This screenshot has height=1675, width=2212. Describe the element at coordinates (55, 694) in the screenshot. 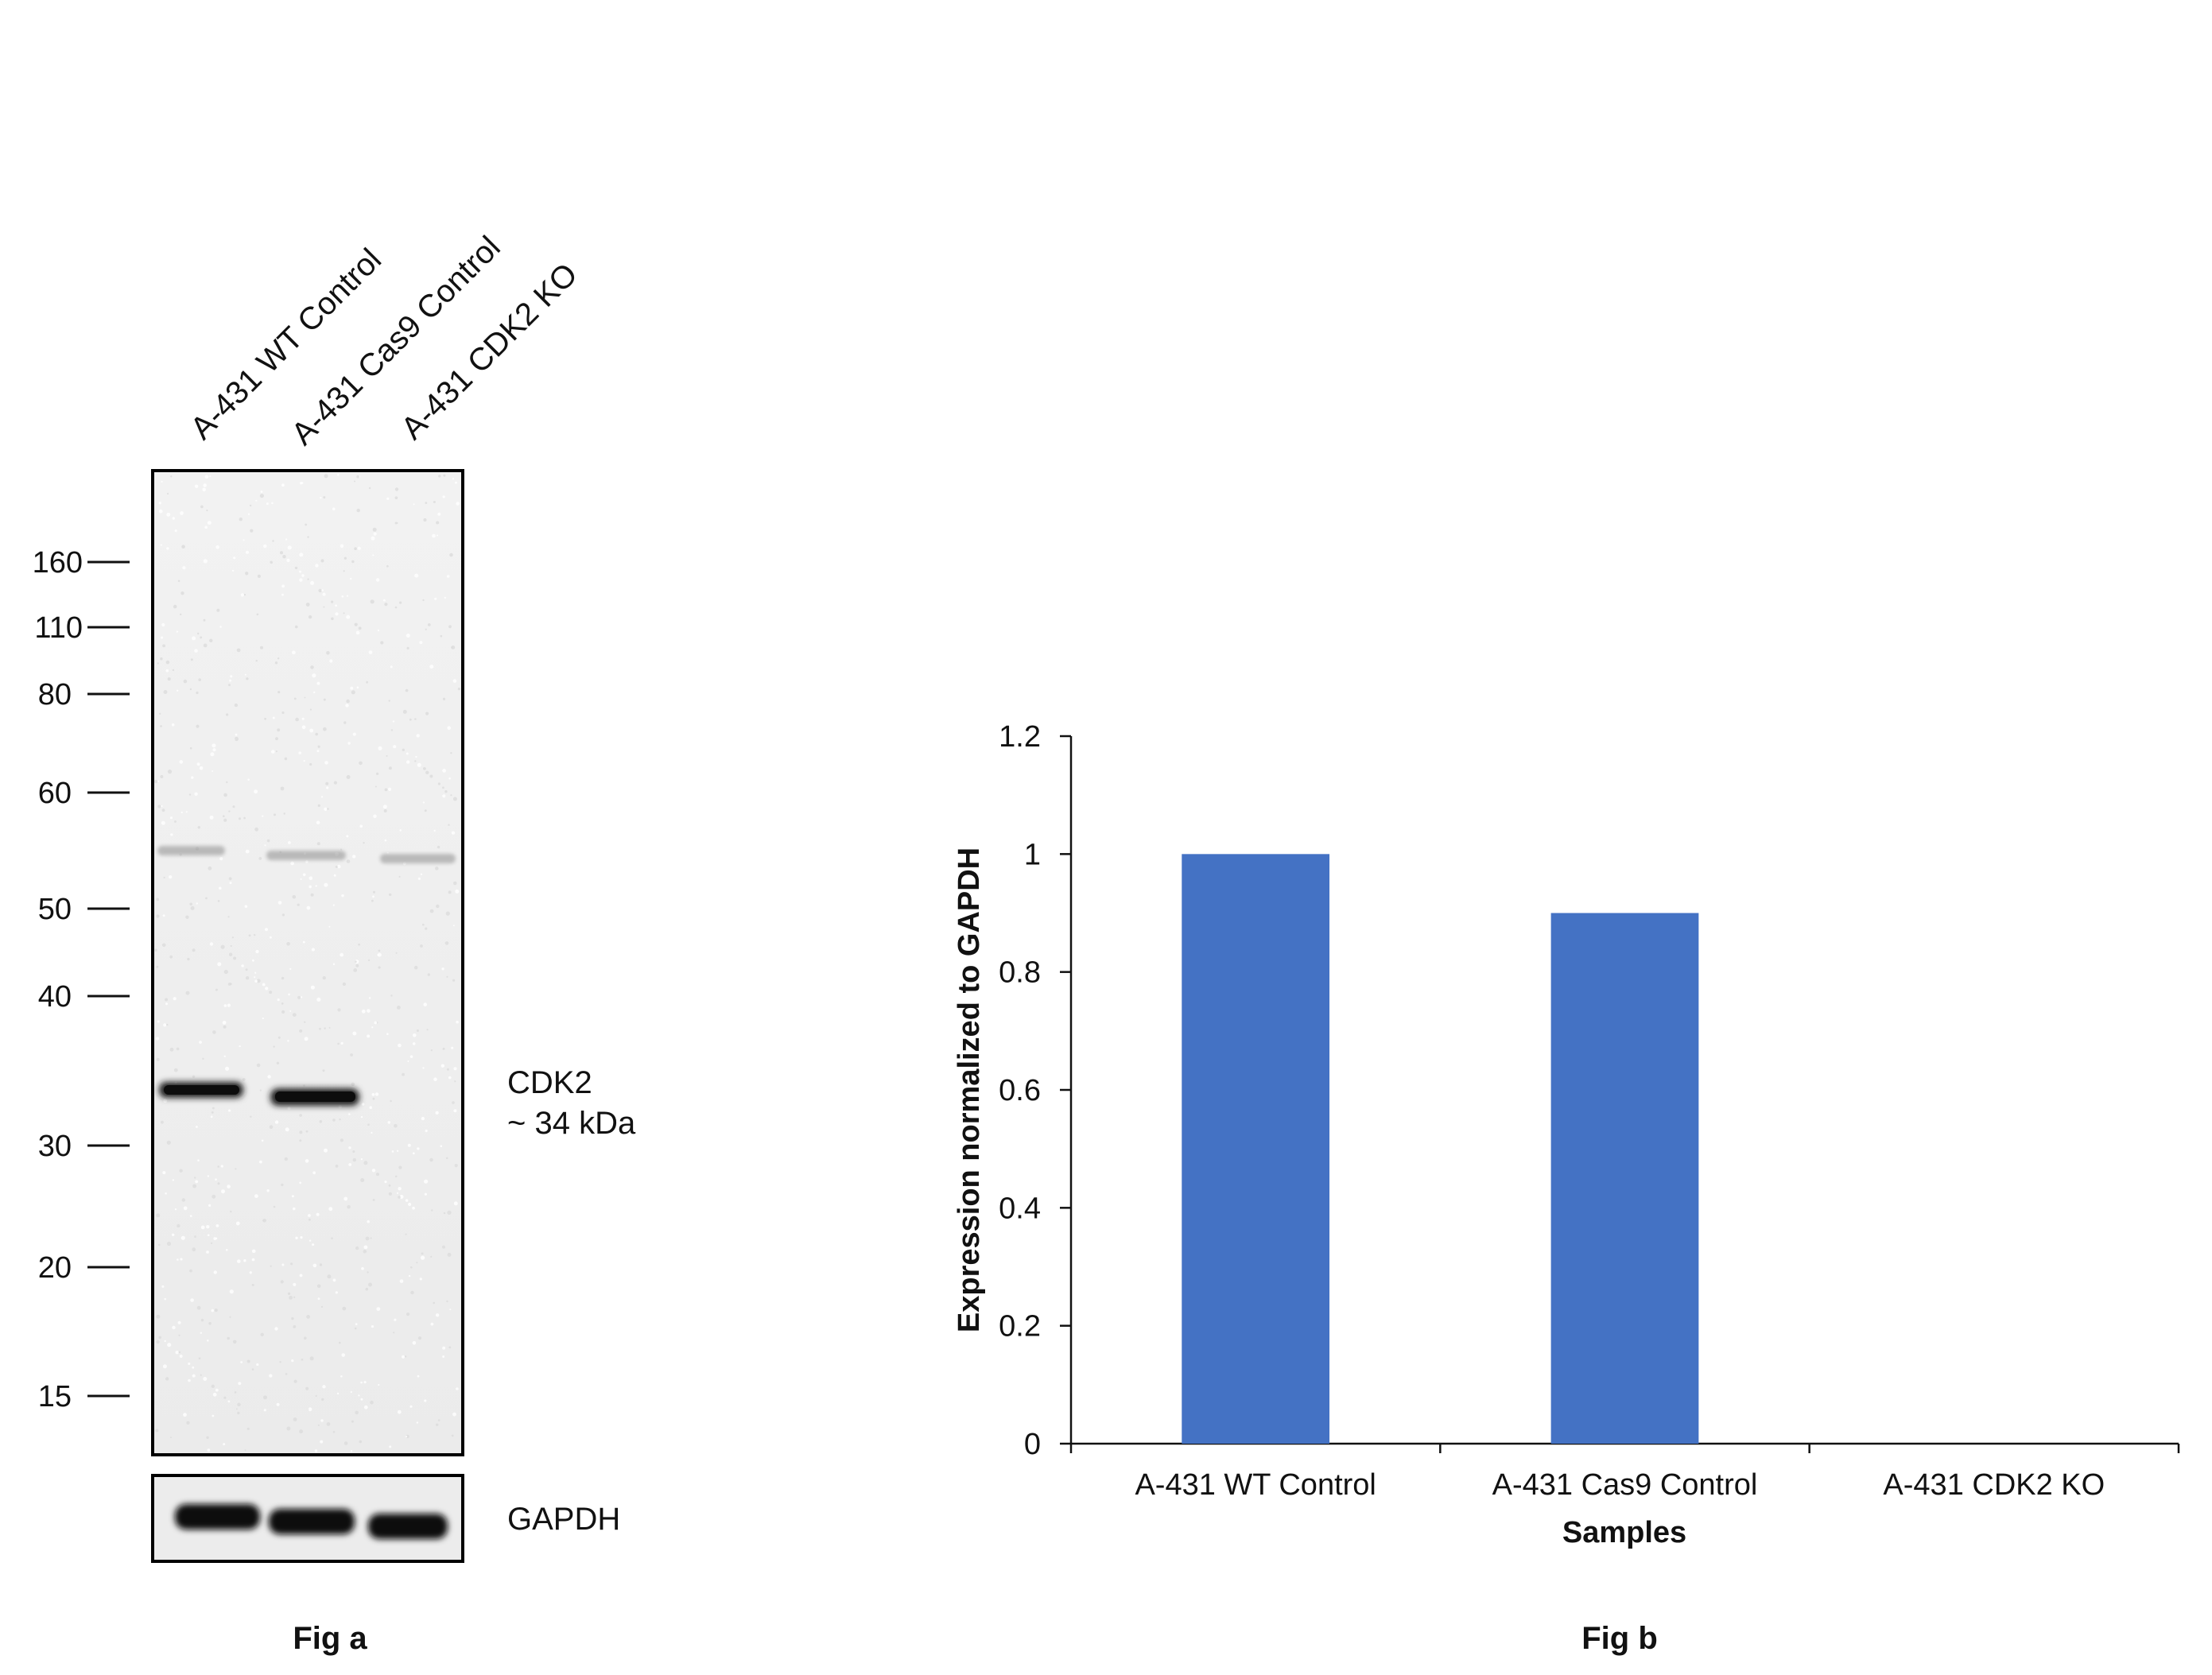

I see `mw-marker-label: 80` at that location.